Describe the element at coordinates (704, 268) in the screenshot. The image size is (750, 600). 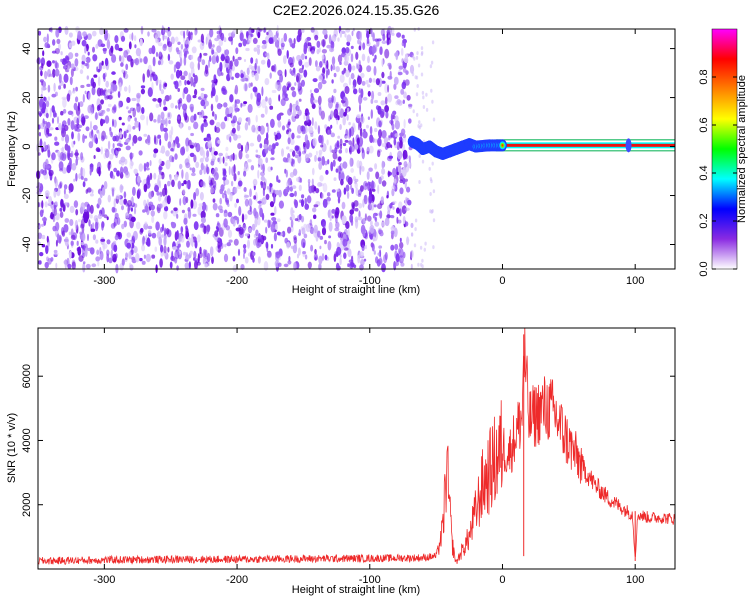
I see `colorbar-tick-label: 0.0` at that location.